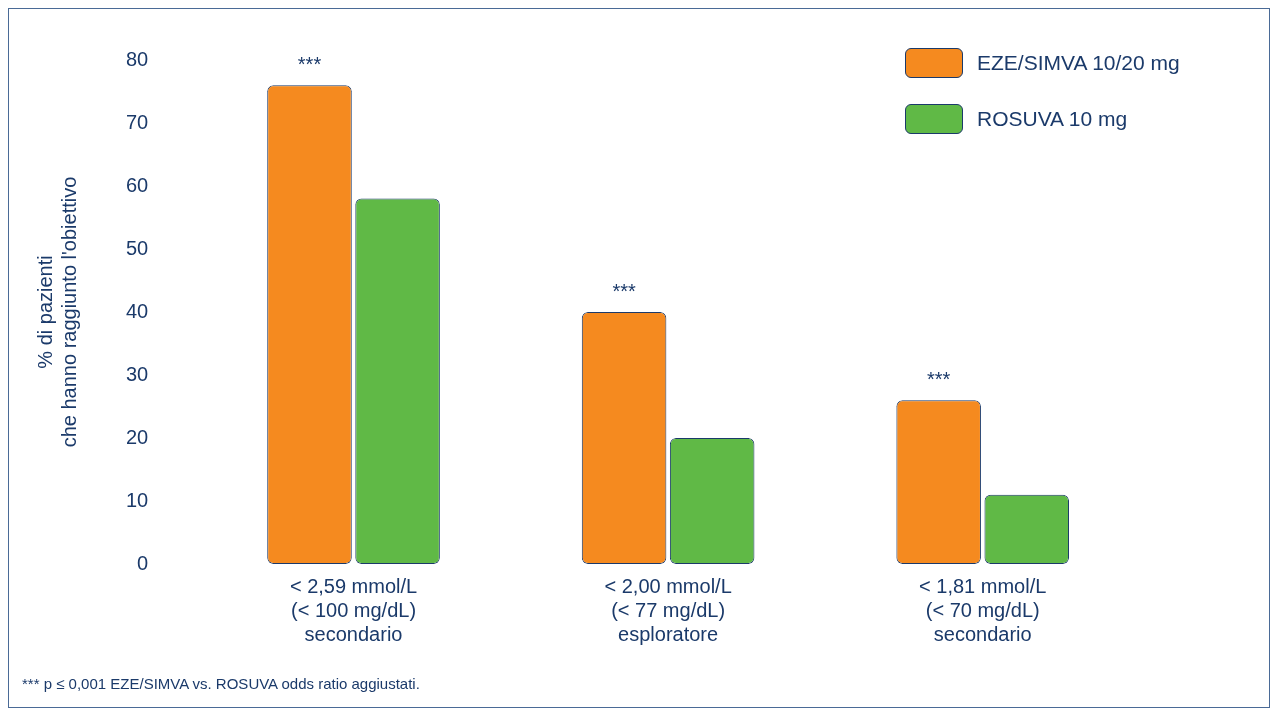 The width and height of the screenshot is (1280, 710). I want to click on y-tick-label: 40, so click(137, 310).